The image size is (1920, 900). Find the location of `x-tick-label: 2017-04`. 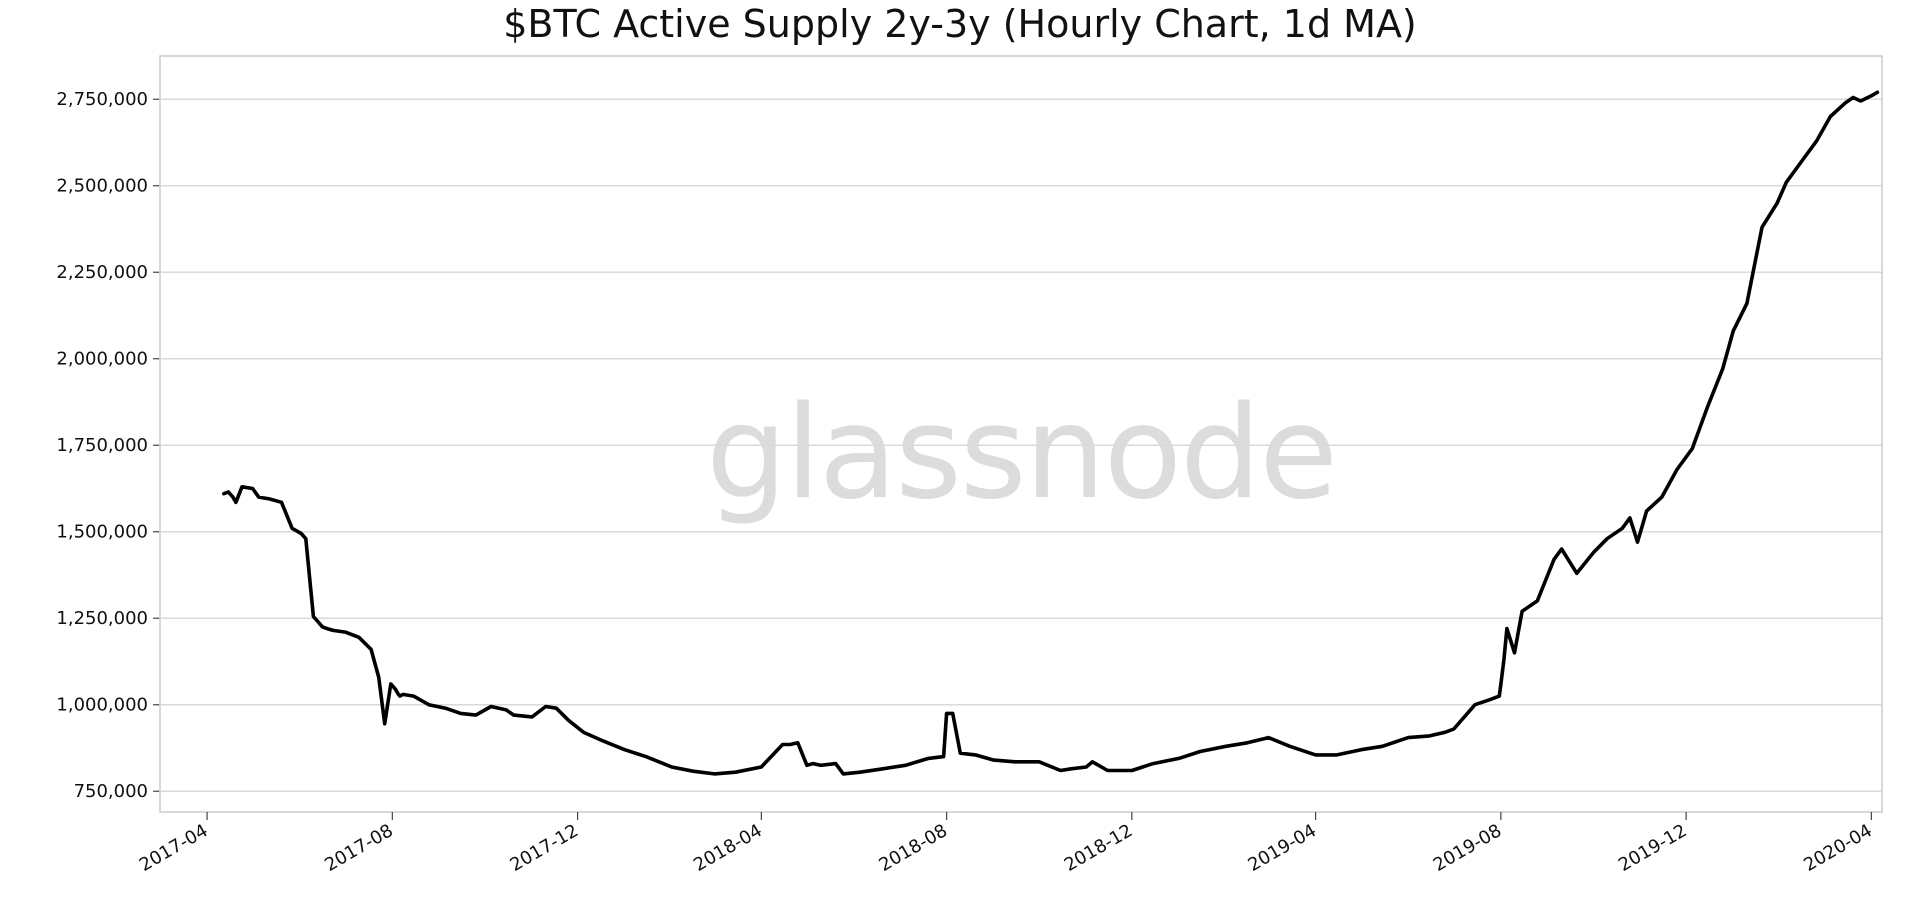

x-tick-label: 2017-04 is located at coordinates (174, 848).